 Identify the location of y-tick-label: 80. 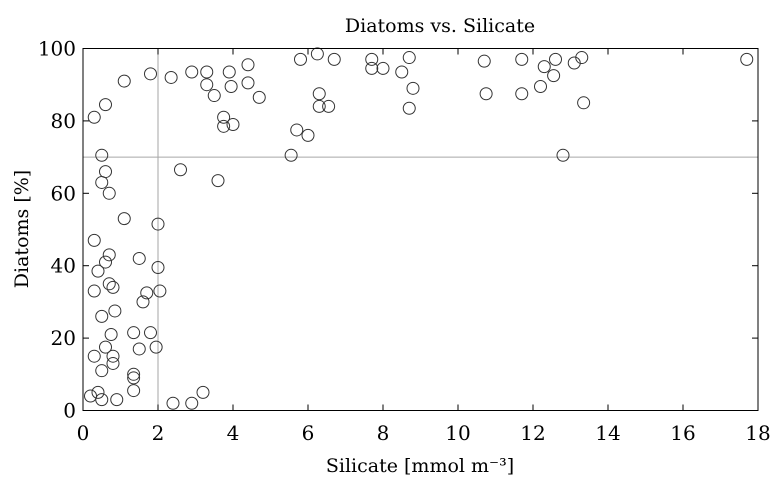
(63, 121).